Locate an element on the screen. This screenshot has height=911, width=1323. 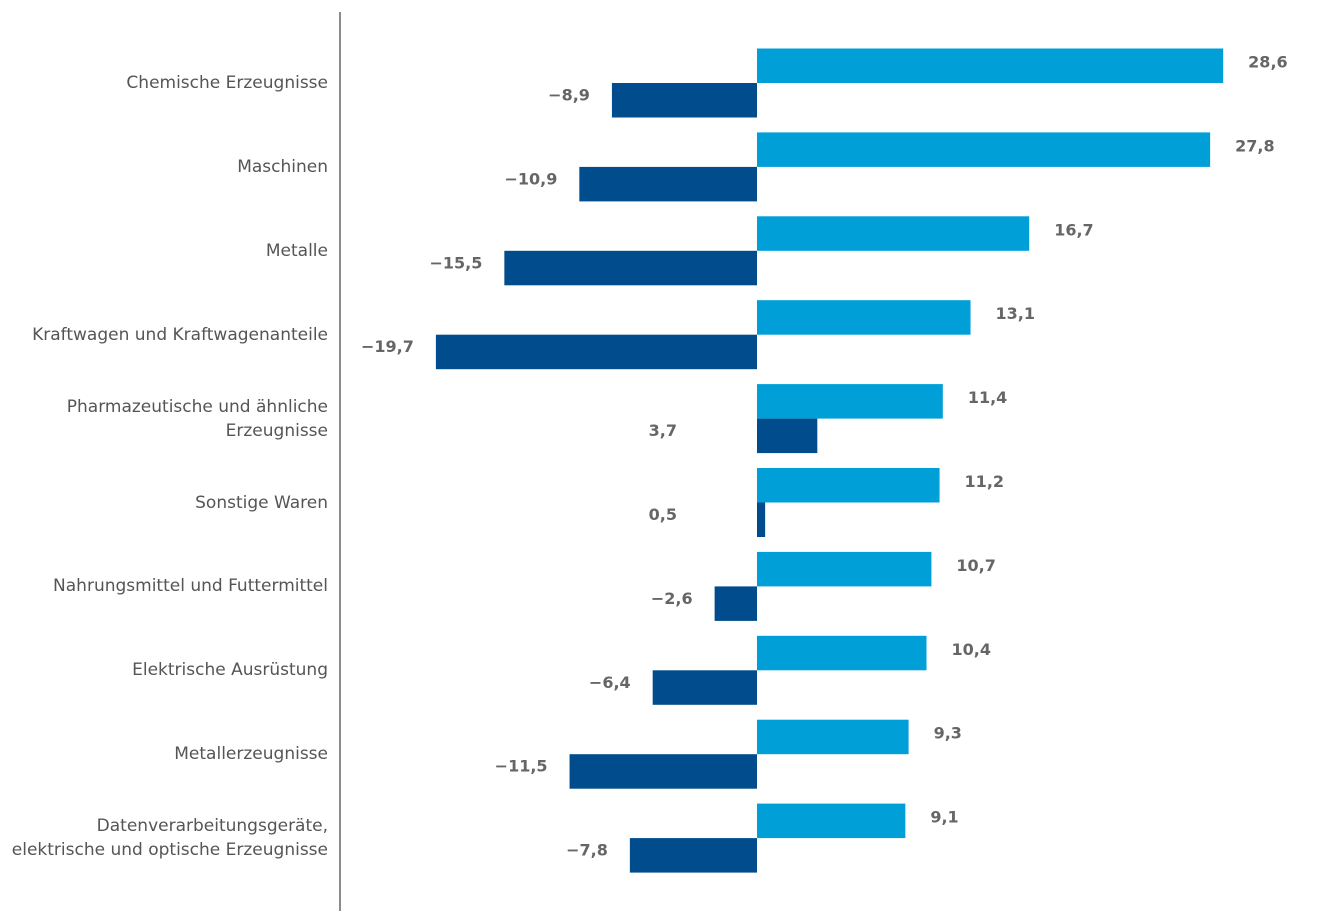
value-label: 27,8 is located at coordinates (1254, 145).